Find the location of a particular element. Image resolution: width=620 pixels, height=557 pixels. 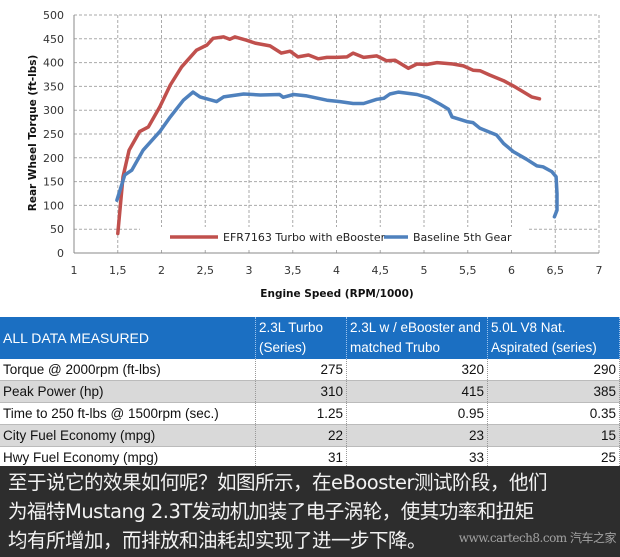

x-tick-label: 1,5 is located at coordinates (118, 270).